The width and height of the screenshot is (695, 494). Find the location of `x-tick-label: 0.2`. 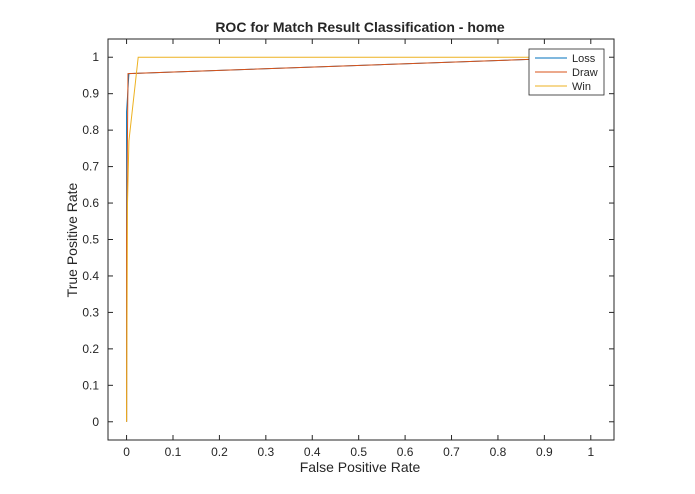

x-tick-label: 0.2 is located at coordinates (219, 452).